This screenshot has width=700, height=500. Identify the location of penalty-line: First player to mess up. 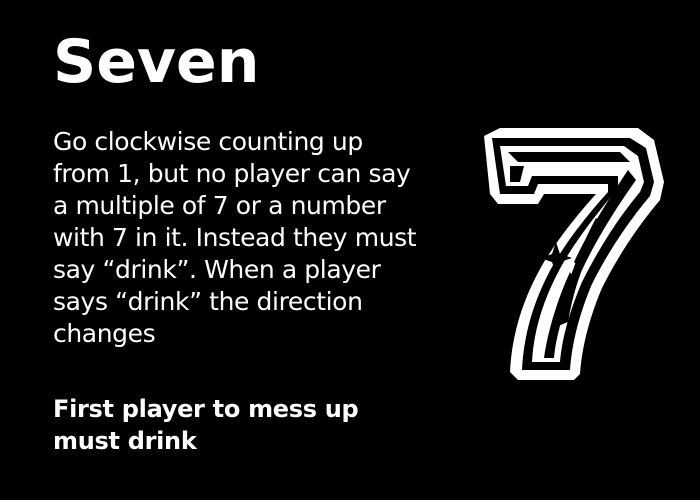
(206, 409).